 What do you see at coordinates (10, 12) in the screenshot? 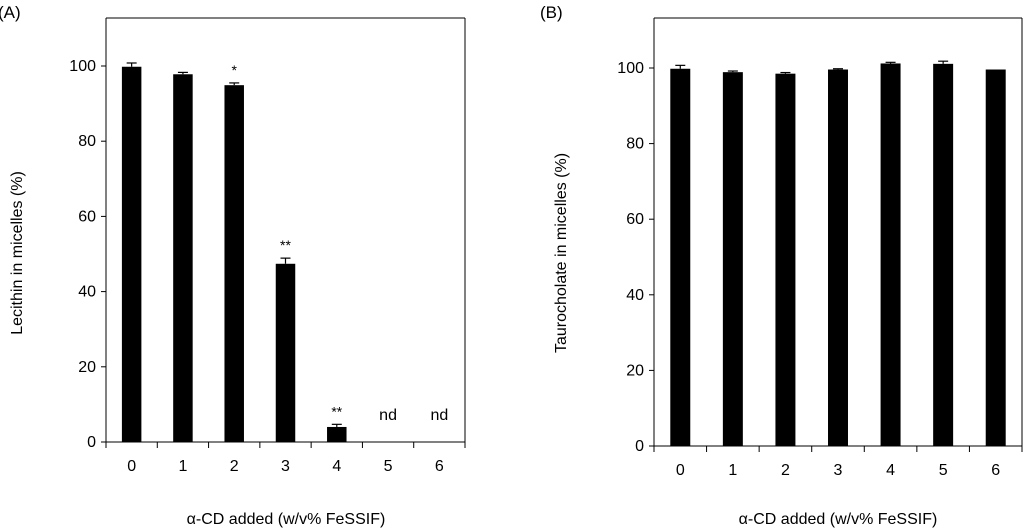
I see `panel-a-label: (A)` at bounding box center [10, 12].